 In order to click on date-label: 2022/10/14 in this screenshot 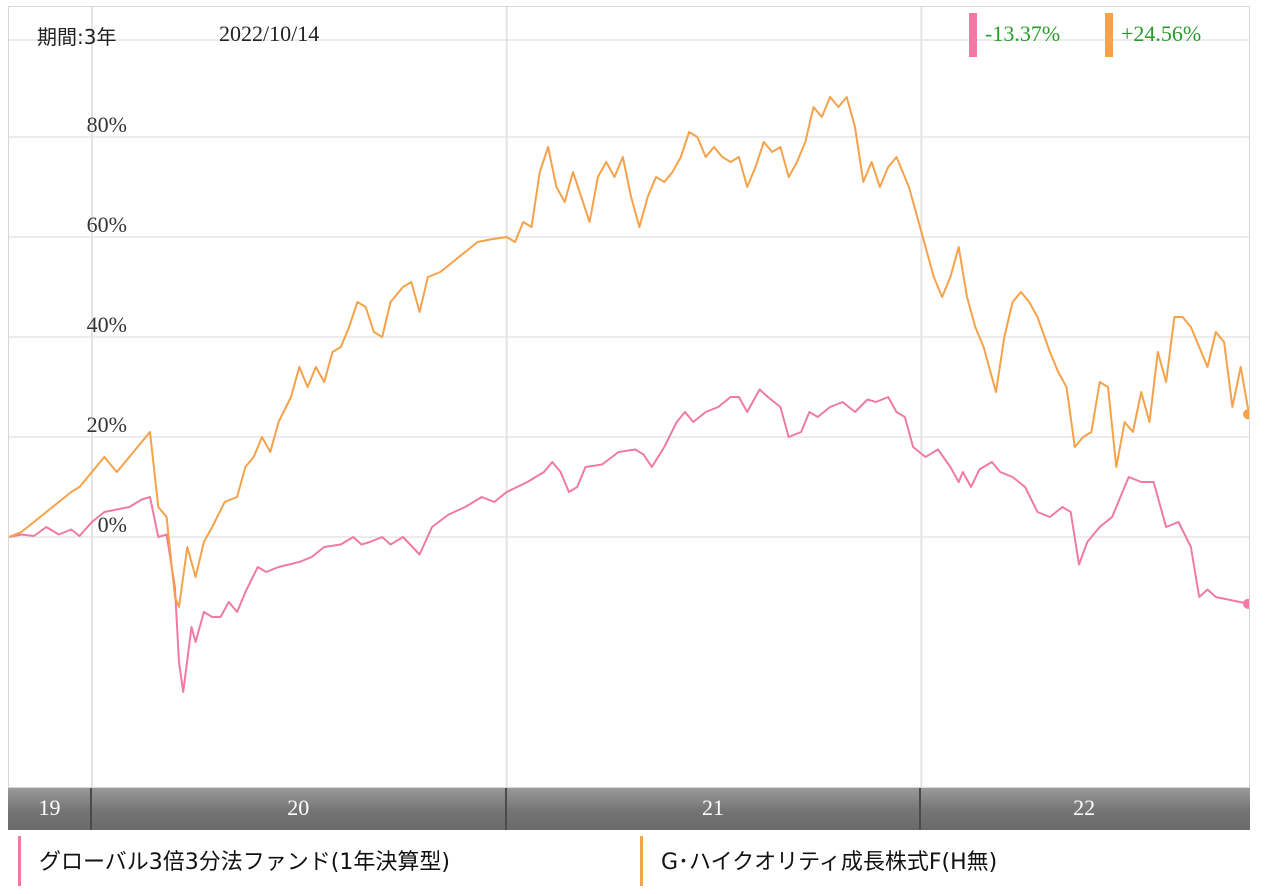, I will do `click(269, 33)`.